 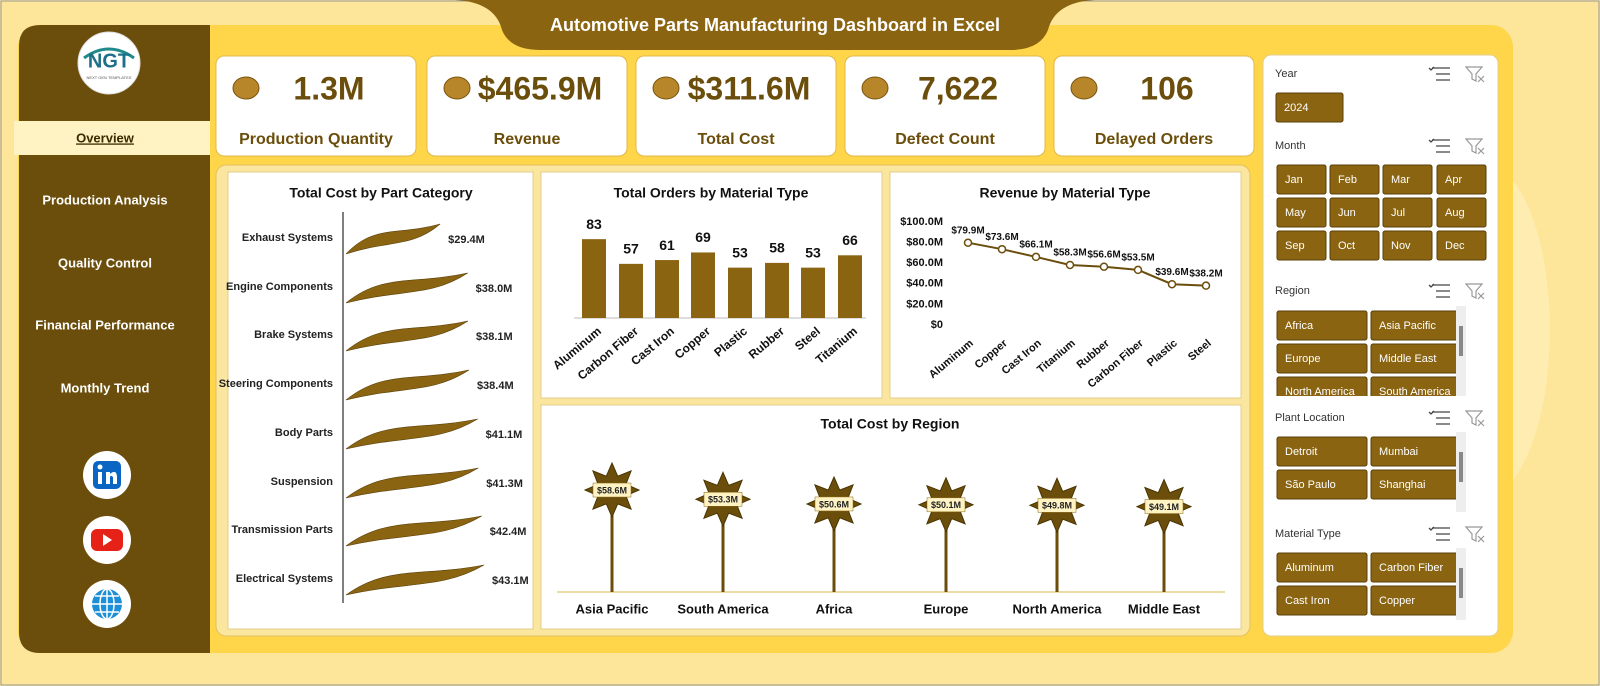 What do you see at coordinates (1309, 568) in the screenshot?
I see `slicer-item: Aluminum` at bounding box center [1309, 568].